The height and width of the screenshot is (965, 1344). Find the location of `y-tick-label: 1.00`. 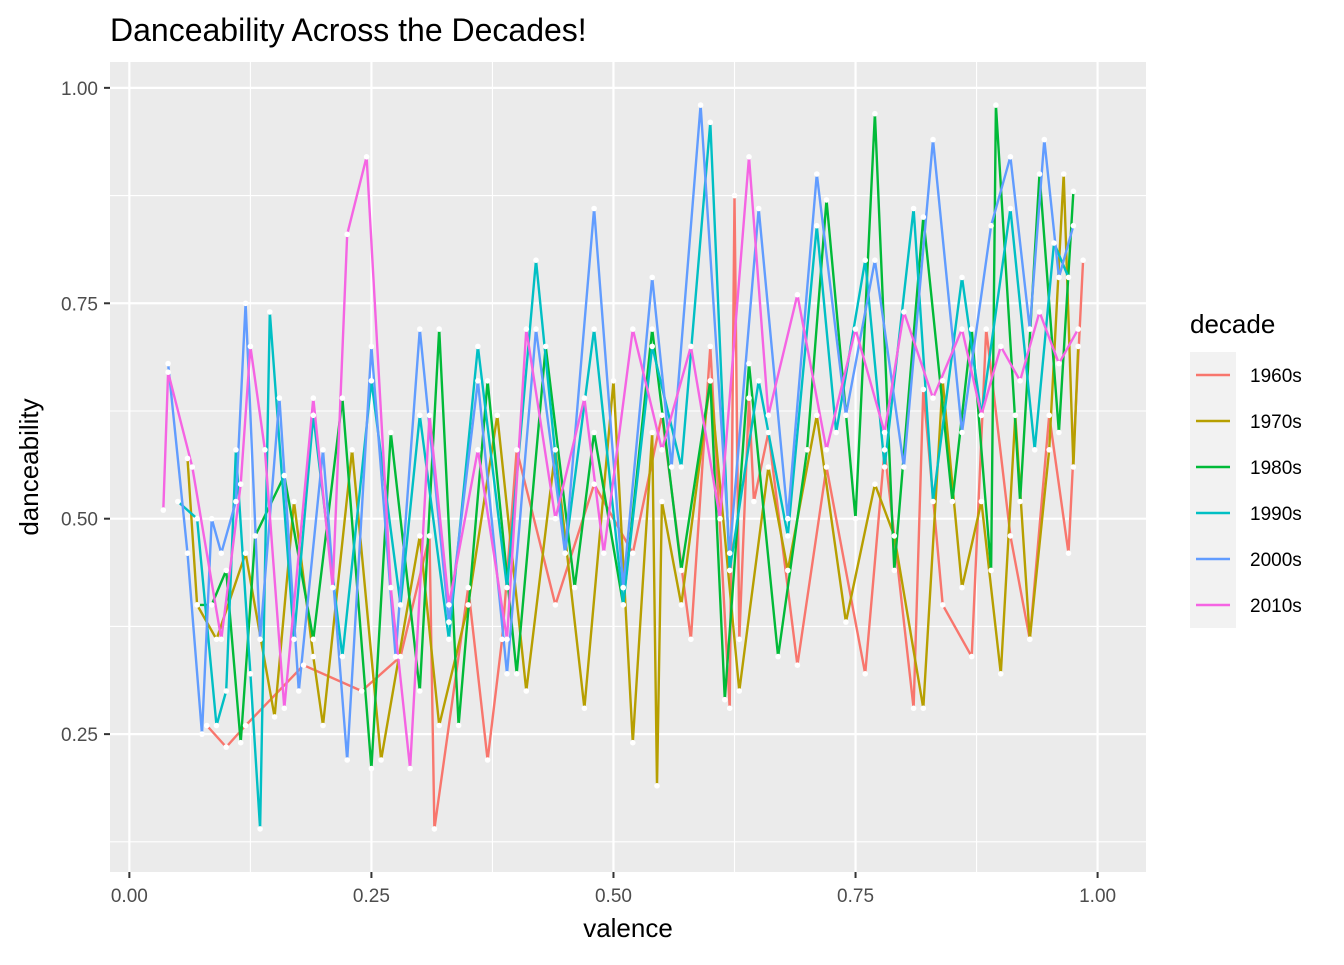

y-tick-label: 1.00 is located at coordinates (79, 89).